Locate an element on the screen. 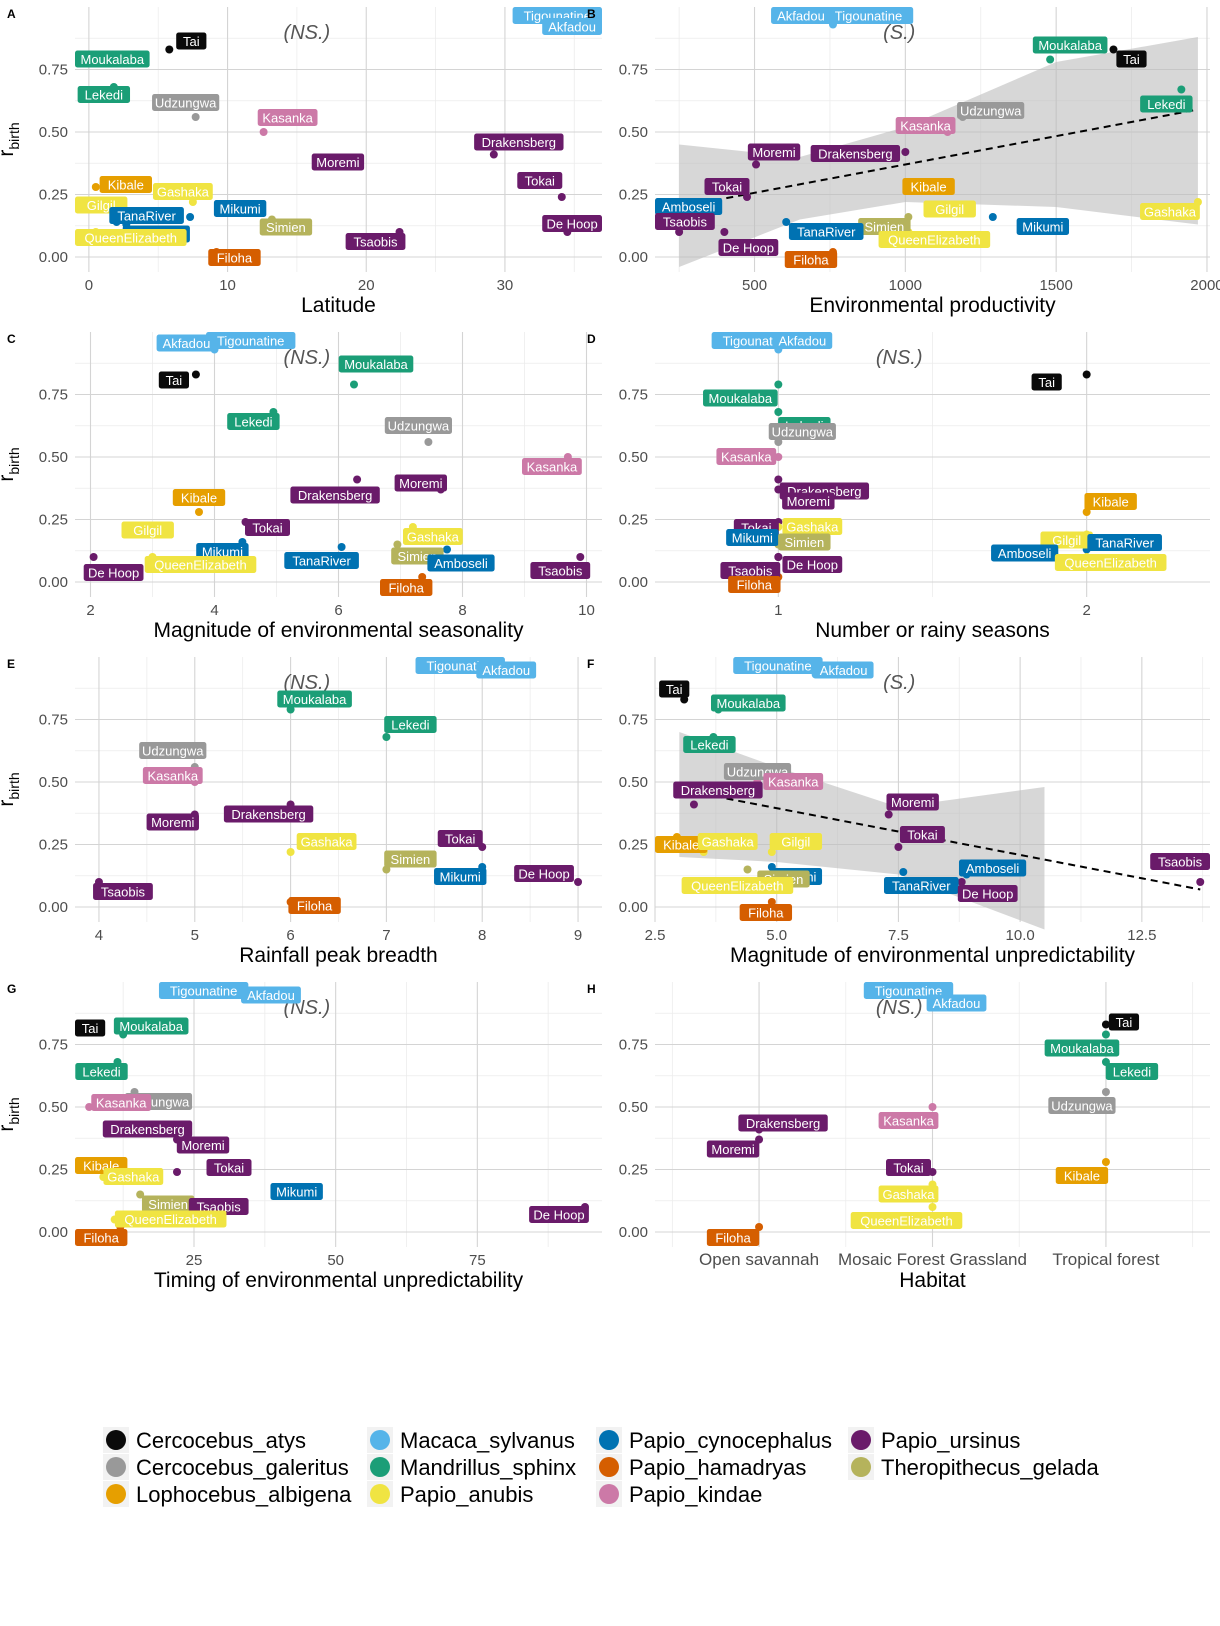 The image size is (1220, 1626). panel-tag: E is located at coordinates (11, 664).